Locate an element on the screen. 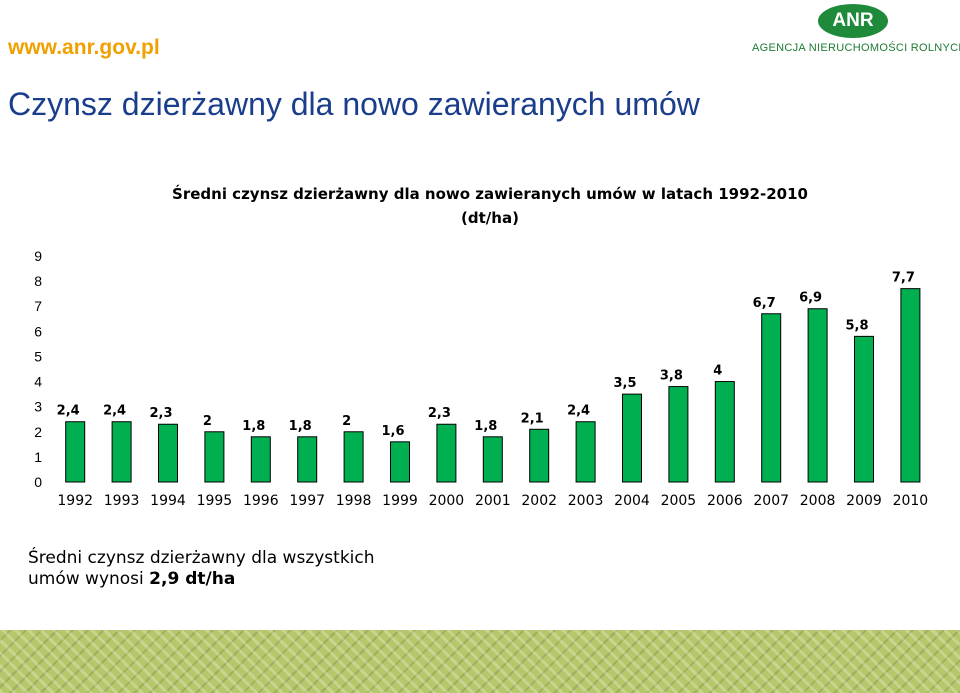  y-tick-label: 6 is located at coordinates (38, 331).